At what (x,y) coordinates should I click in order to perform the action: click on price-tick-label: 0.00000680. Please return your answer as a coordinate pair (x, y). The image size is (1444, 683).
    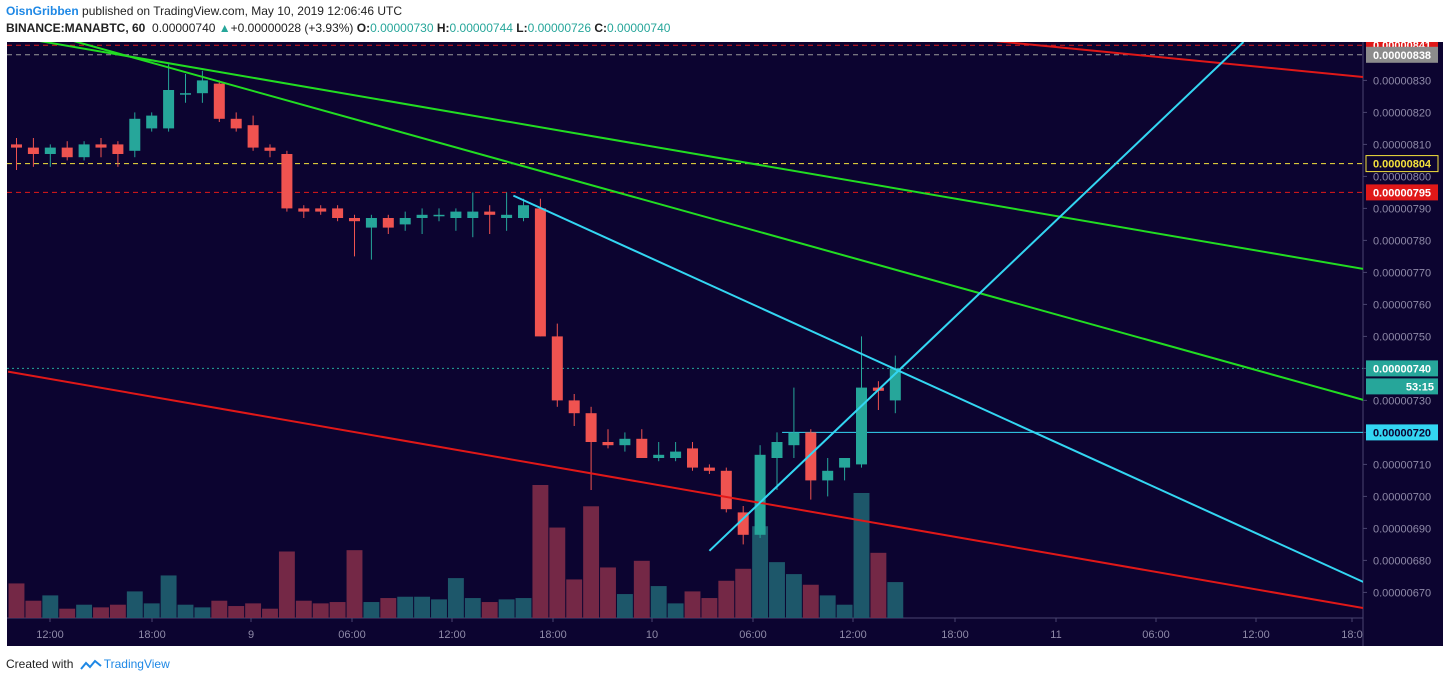
    Looking at the image, I should click on (1402, 561).